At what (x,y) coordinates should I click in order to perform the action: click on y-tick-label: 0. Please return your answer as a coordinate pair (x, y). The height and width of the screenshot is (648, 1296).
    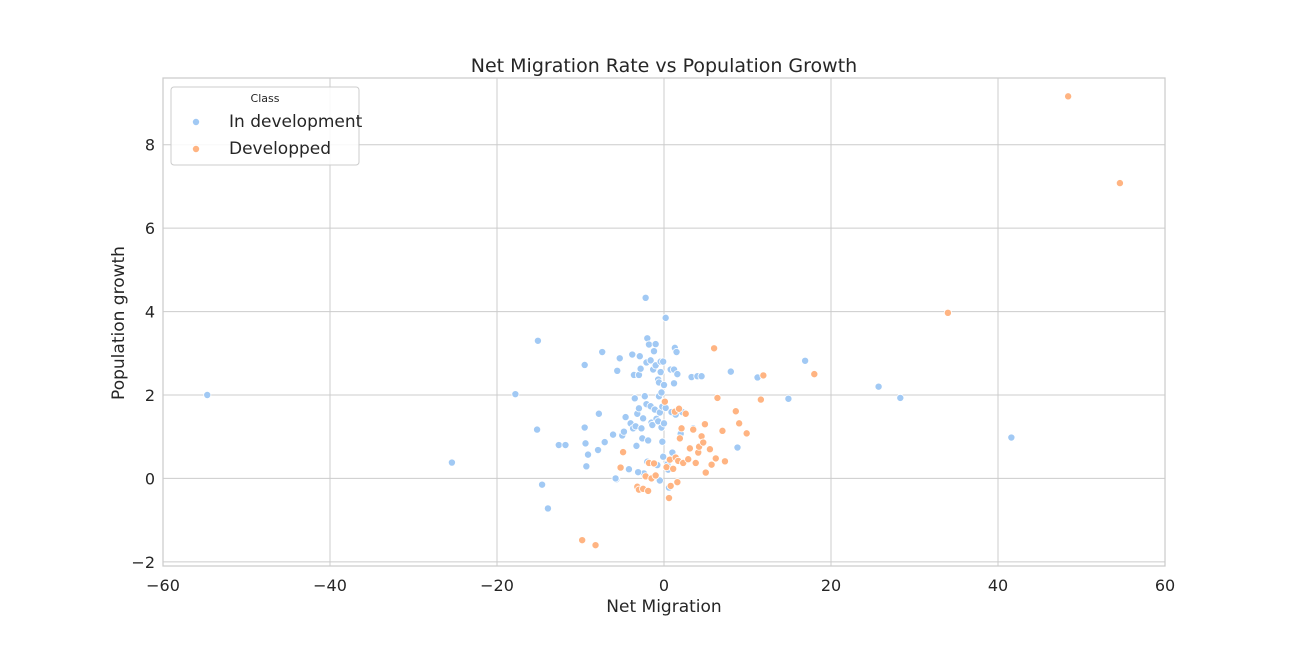
    Looking at the image, I should click on (150, 478).